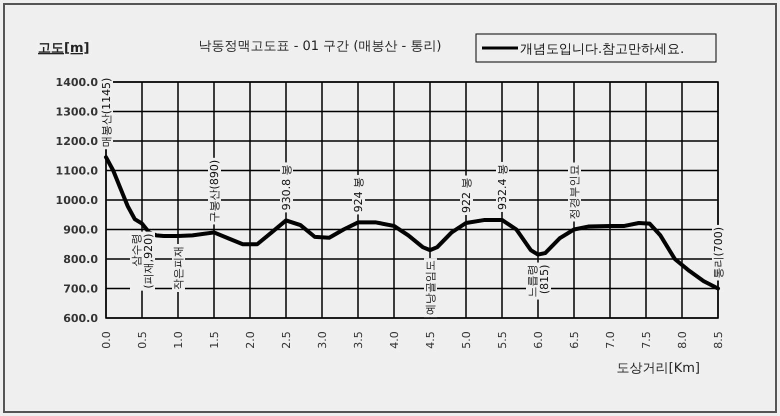 This screenshot has height=416, width=780. Describe the element at coordinates (80, 259) in the screenshot. I see `y-tick-label: 800.0` at that location.